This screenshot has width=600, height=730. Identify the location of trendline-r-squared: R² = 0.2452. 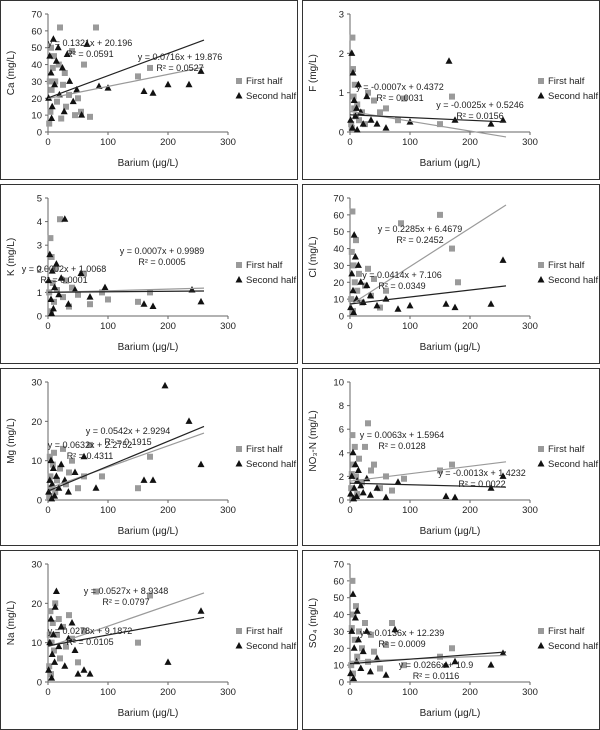
(419, 240).